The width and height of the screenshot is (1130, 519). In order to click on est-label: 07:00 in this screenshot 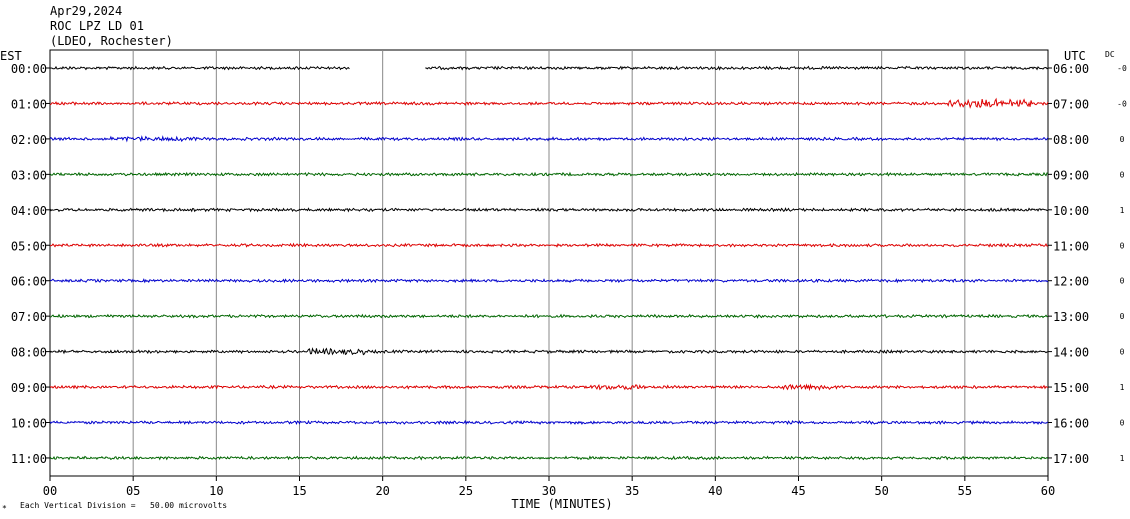, I will do `click(29, 317)`.